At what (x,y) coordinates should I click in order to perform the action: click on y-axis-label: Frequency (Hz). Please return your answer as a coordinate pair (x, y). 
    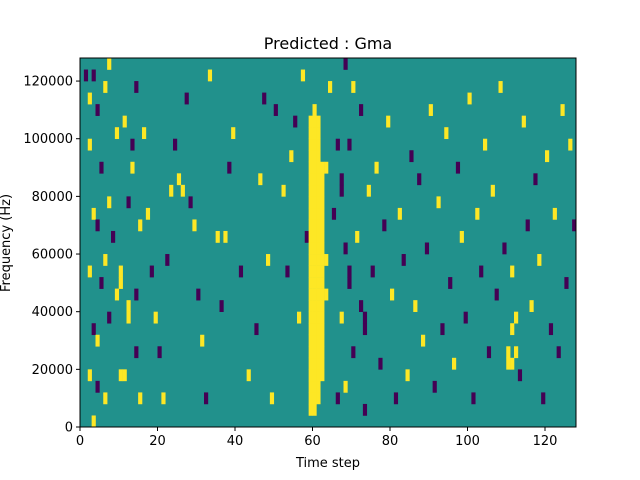
    Looking at the image, I should click on (7, 243).